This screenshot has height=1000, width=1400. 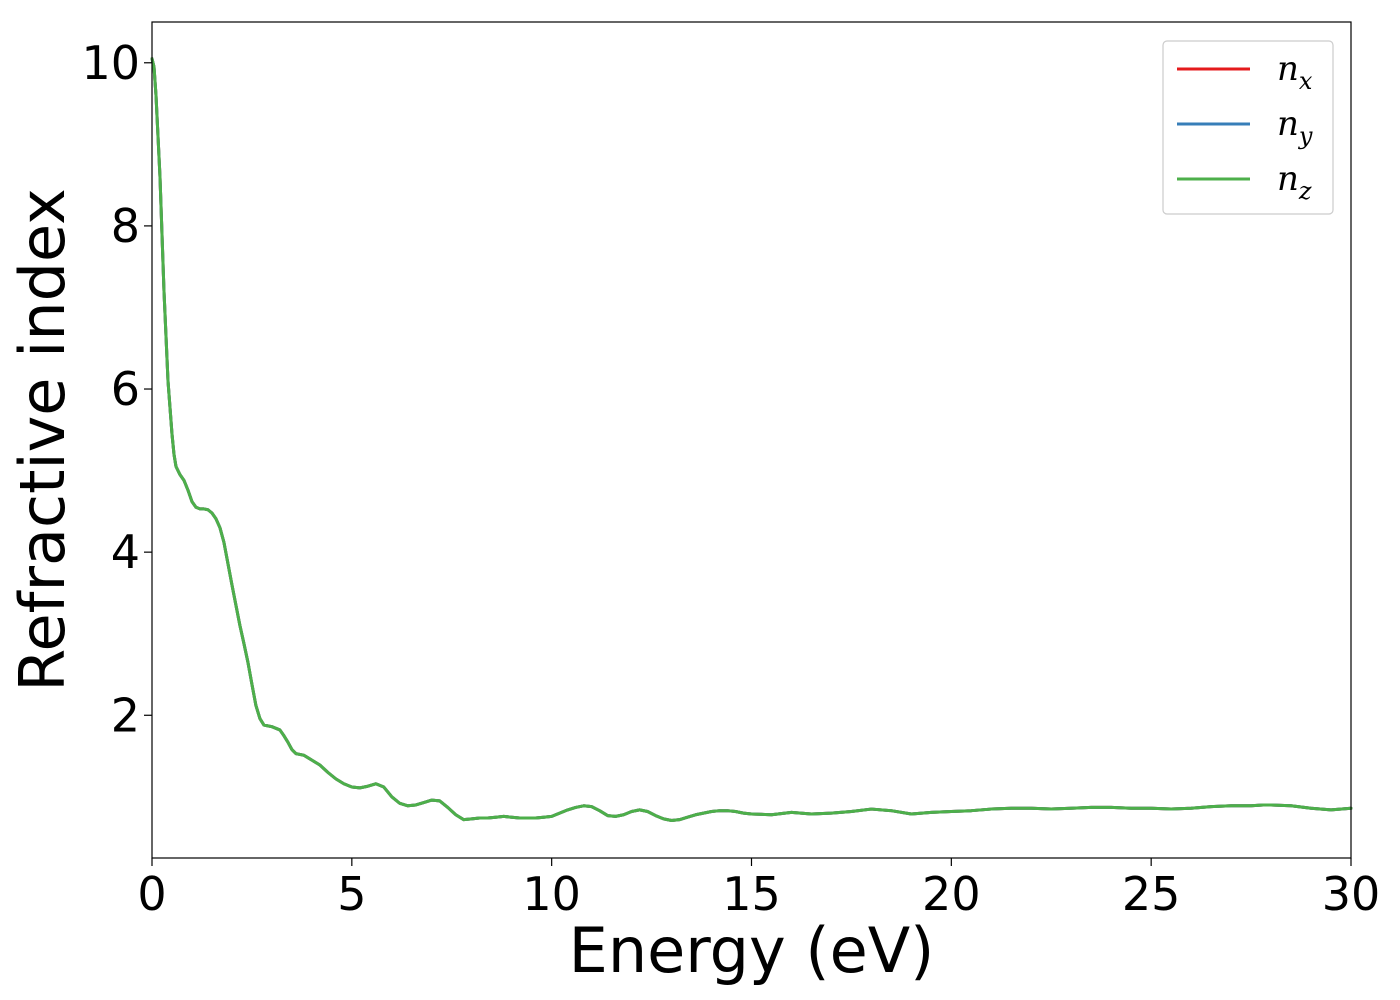 I want to click on legend-label: nz, so click(x=1294, y=182).